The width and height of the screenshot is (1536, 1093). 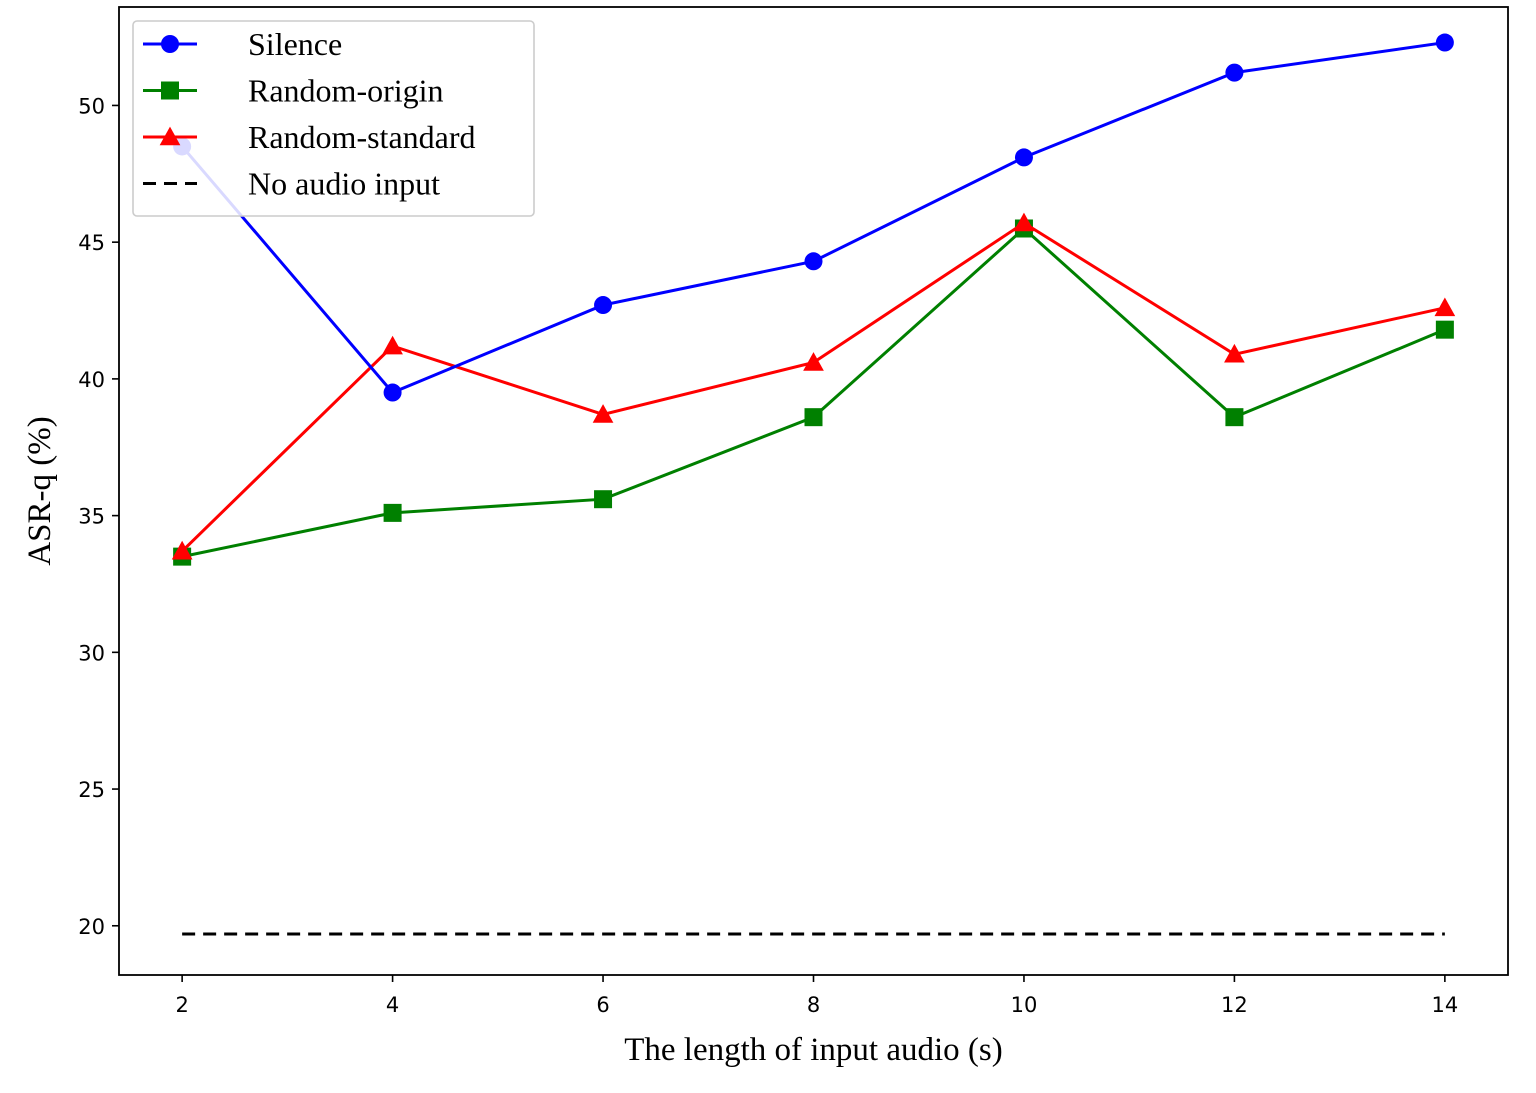 What do you see at coordinates (91, 243) in the screenshot?
I see `y-tick-label: 45` at bounding box center [91, 243].